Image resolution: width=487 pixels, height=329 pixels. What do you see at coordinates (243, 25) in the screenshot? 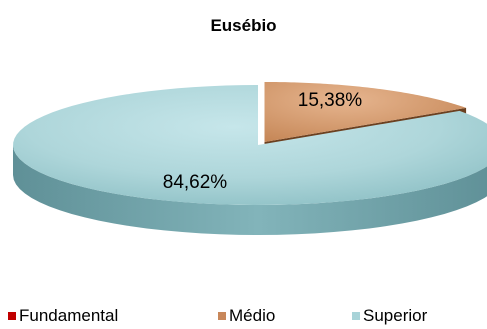
I see `chart-title: Eusébio` at bounding box center [243, 25].